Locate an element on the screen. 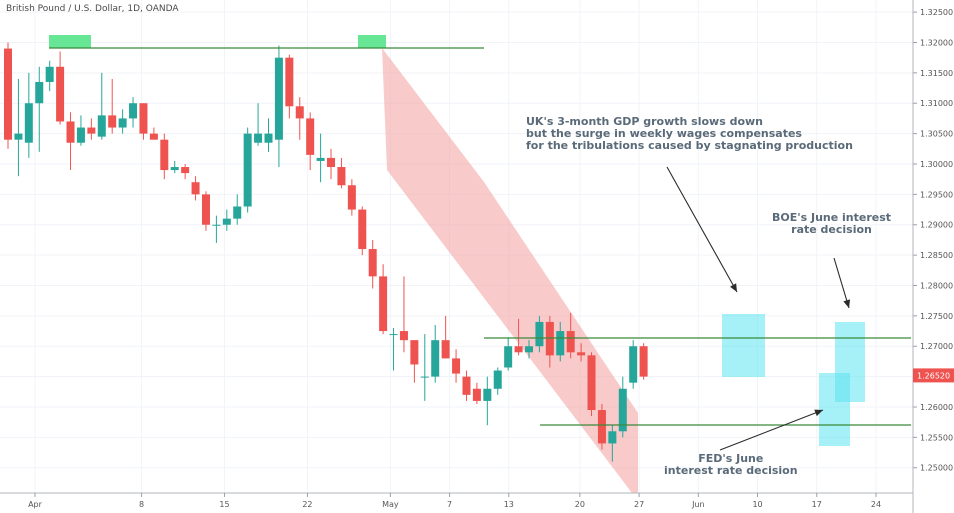  y-tick-label: 1.32500 is located at coordinates (936, 12).